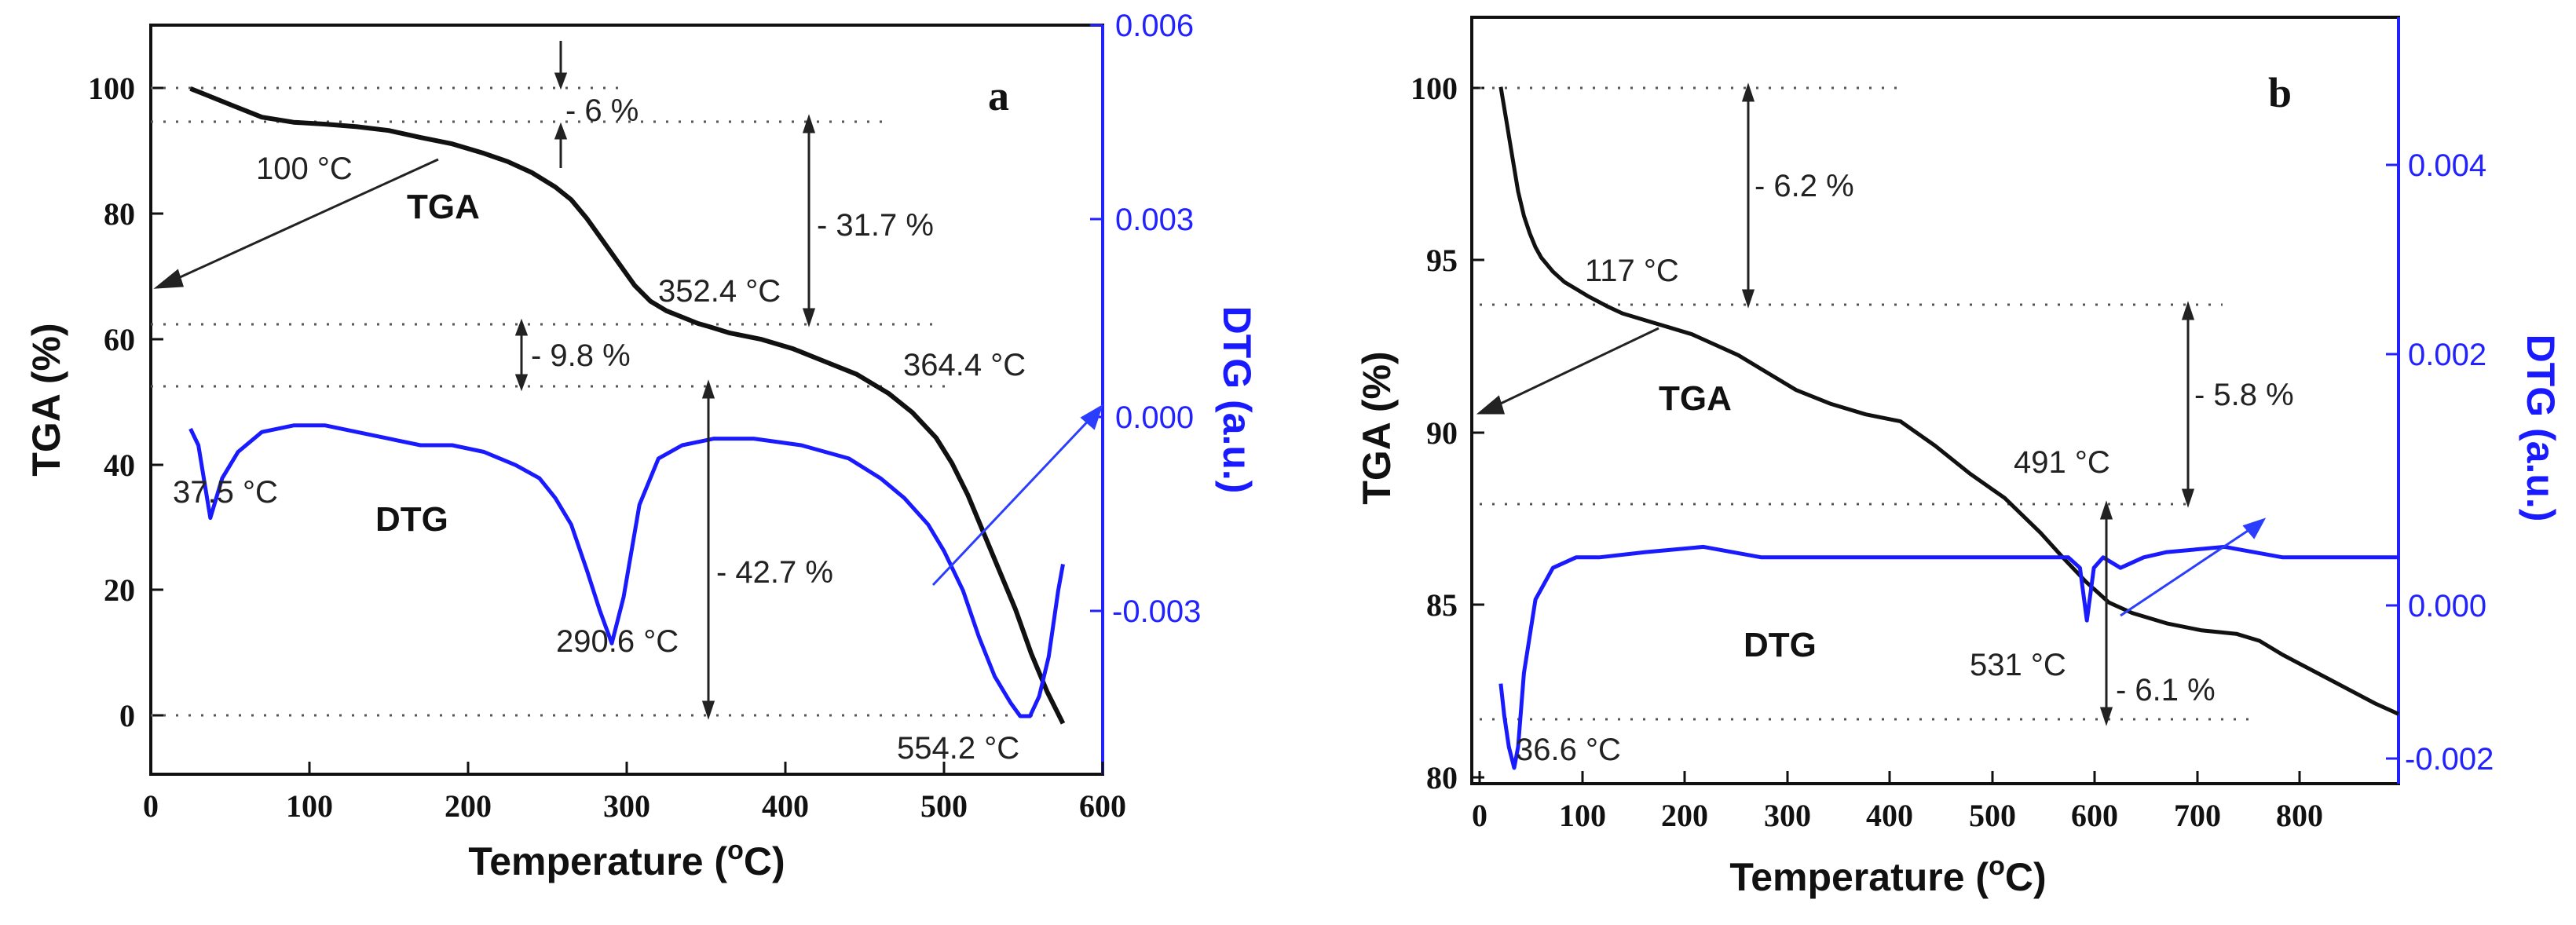 The image size is (2576, 925). Describe the element at coordinates (522, 327) in the screenshot. I see `a-arrow-98-head-top` at that location.